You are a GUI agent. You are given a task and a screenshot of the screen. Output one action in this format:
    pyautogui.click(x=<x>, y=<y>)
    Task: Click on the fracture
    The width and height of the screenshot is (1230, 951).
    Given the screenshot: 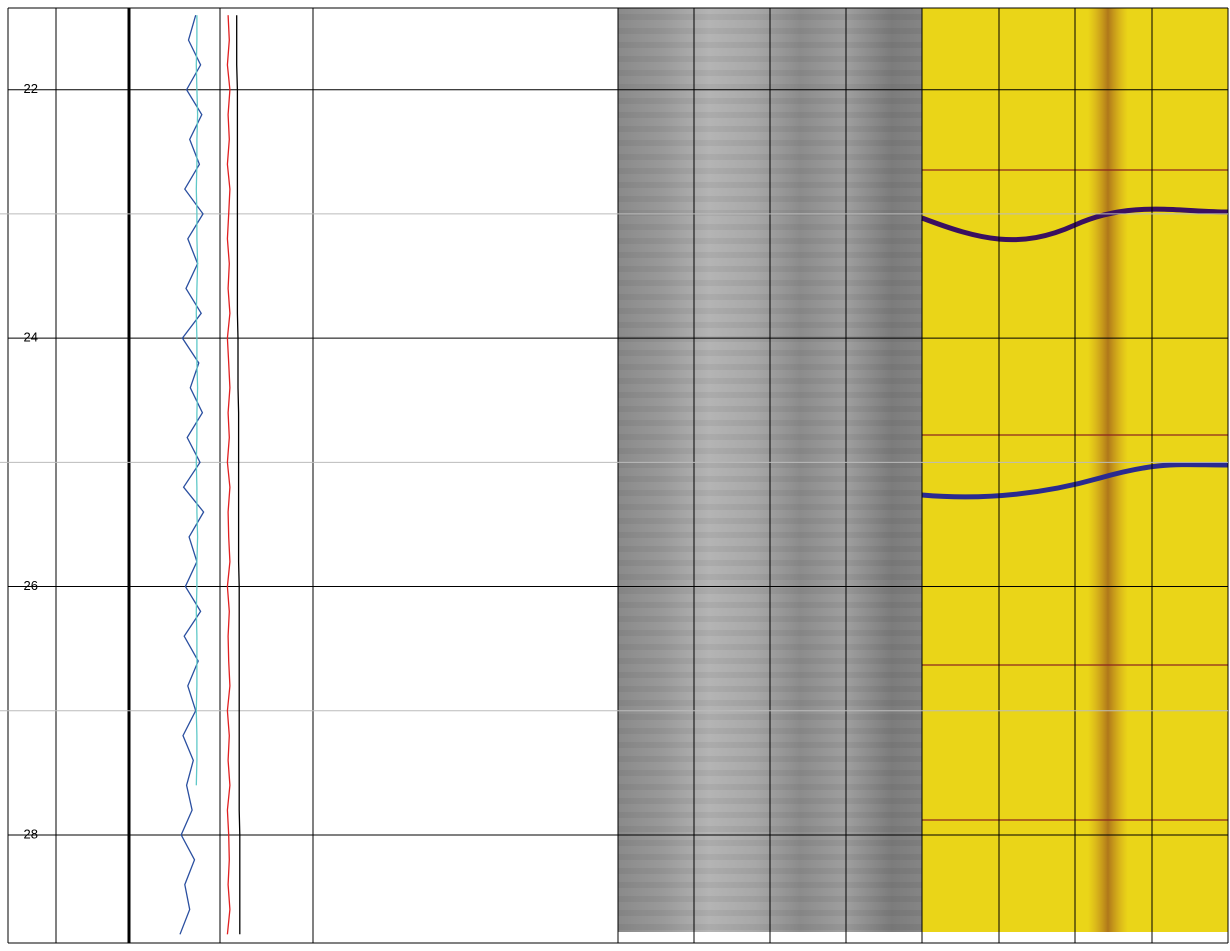 What is the action you would take?
    pyautogui.click(x=1075, y=481)
    